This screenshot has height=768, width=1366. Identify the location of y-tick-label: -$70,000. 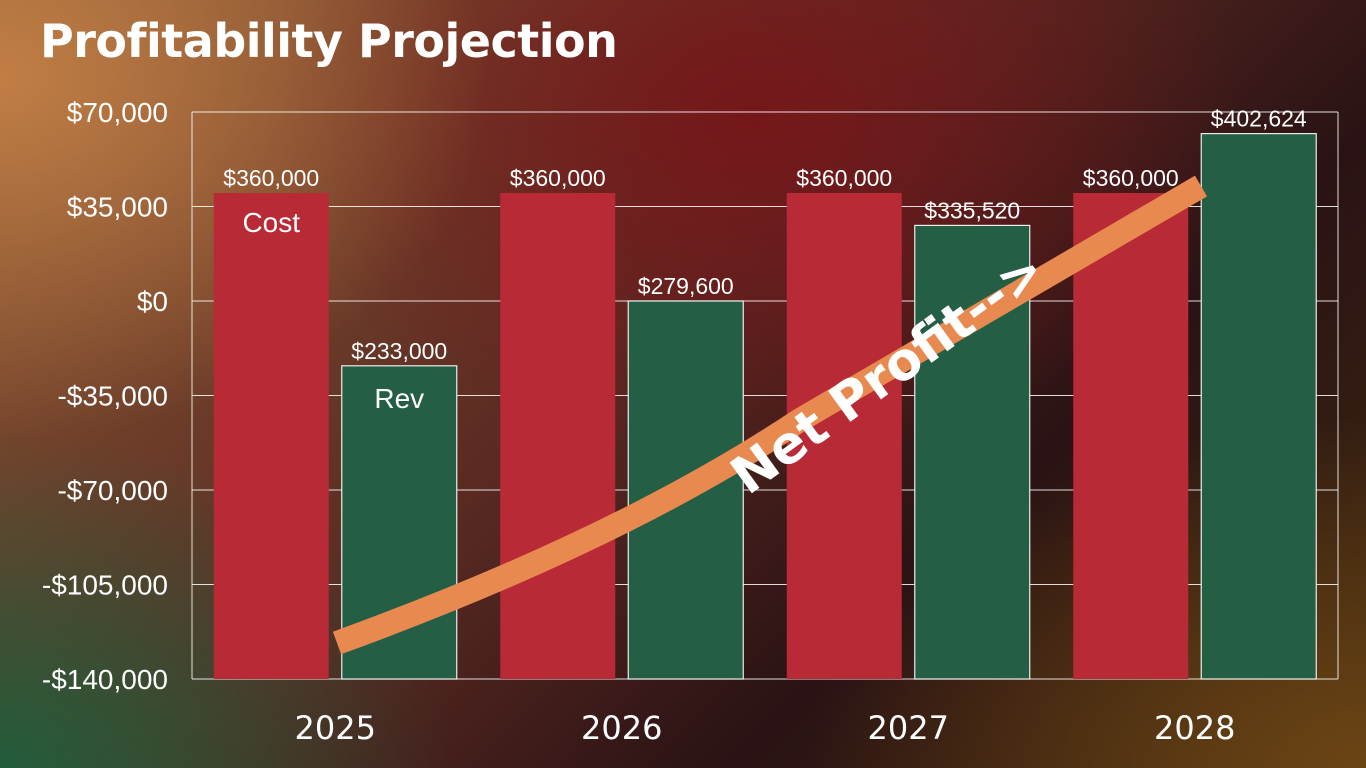
(112, 490).